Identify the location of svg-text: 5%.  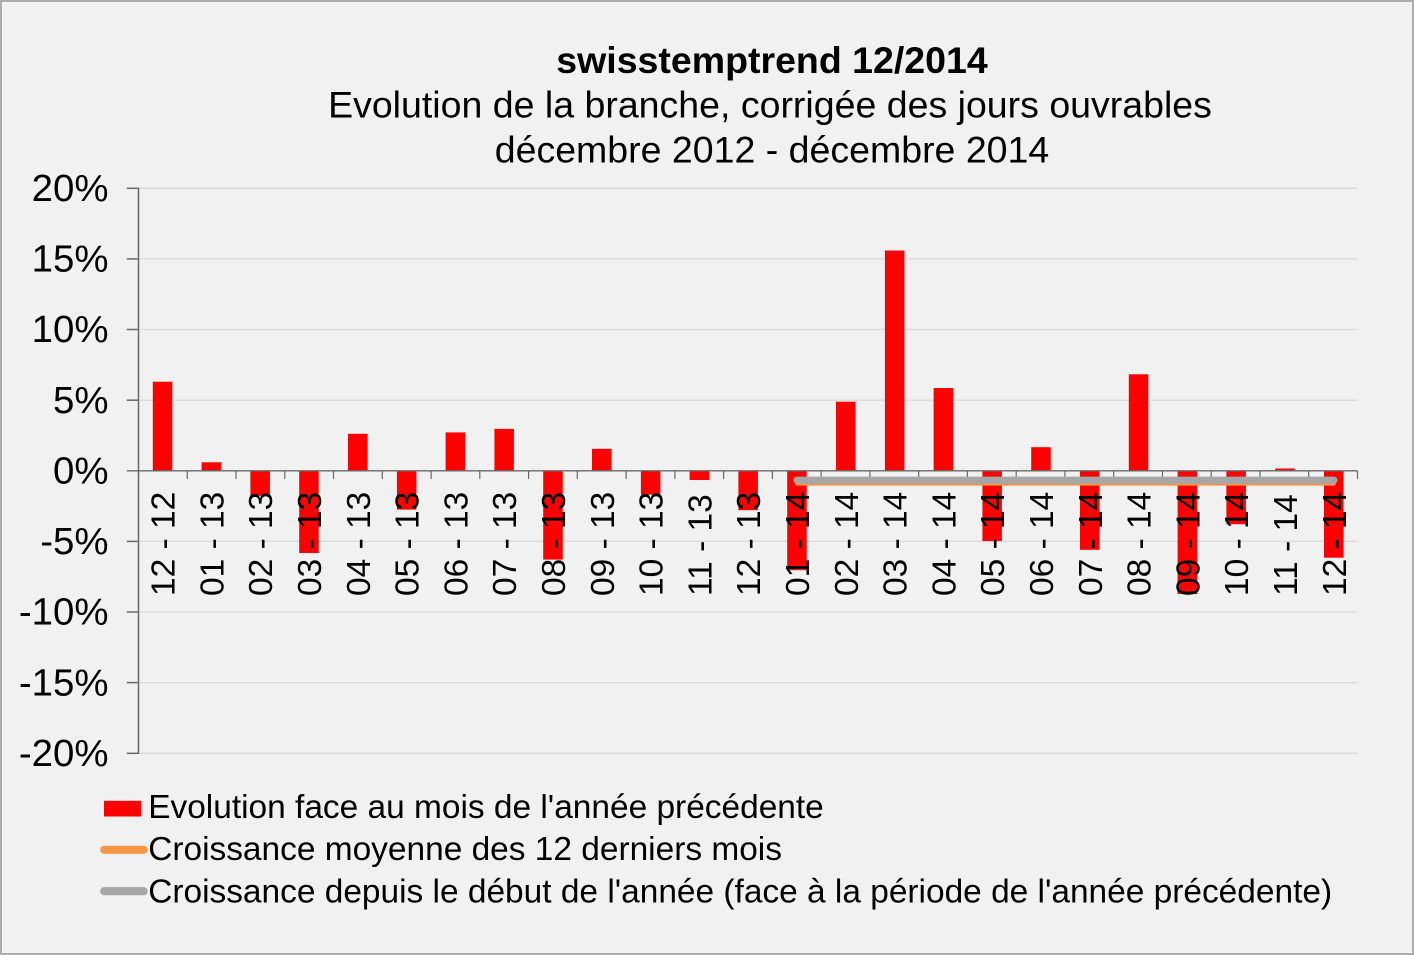
(81, 400).